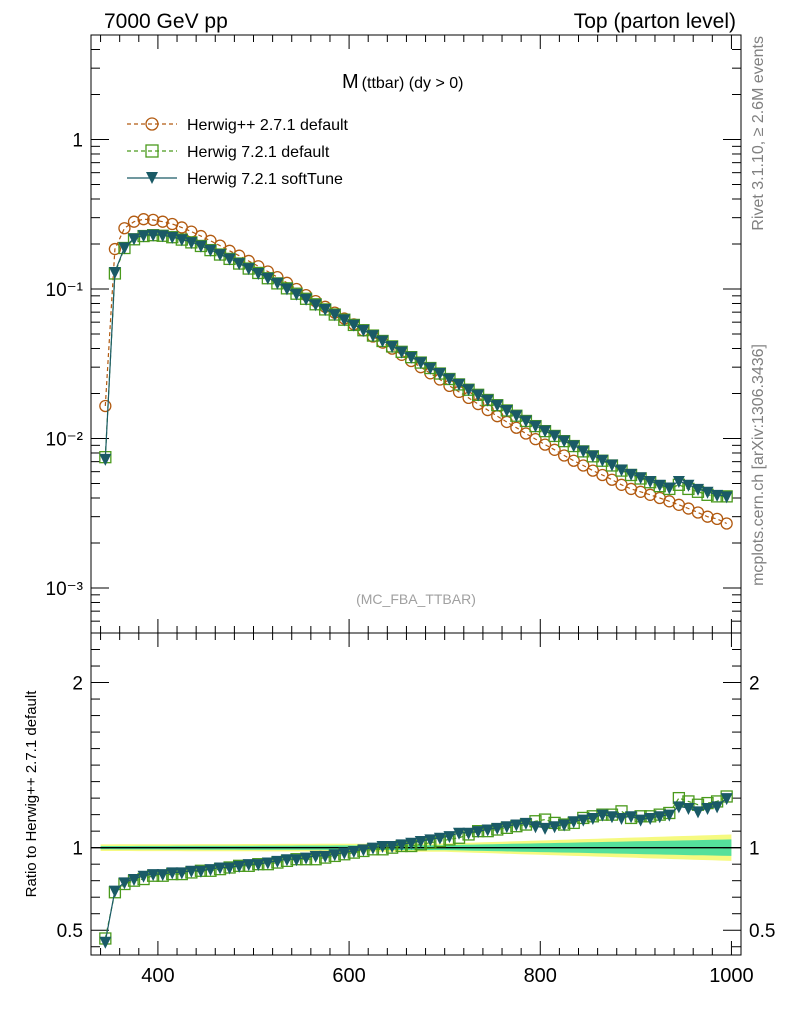 The width and height of the screenshot is (786, 1024). I want to click on y-tick-label-right: 1, so click(754, 849).